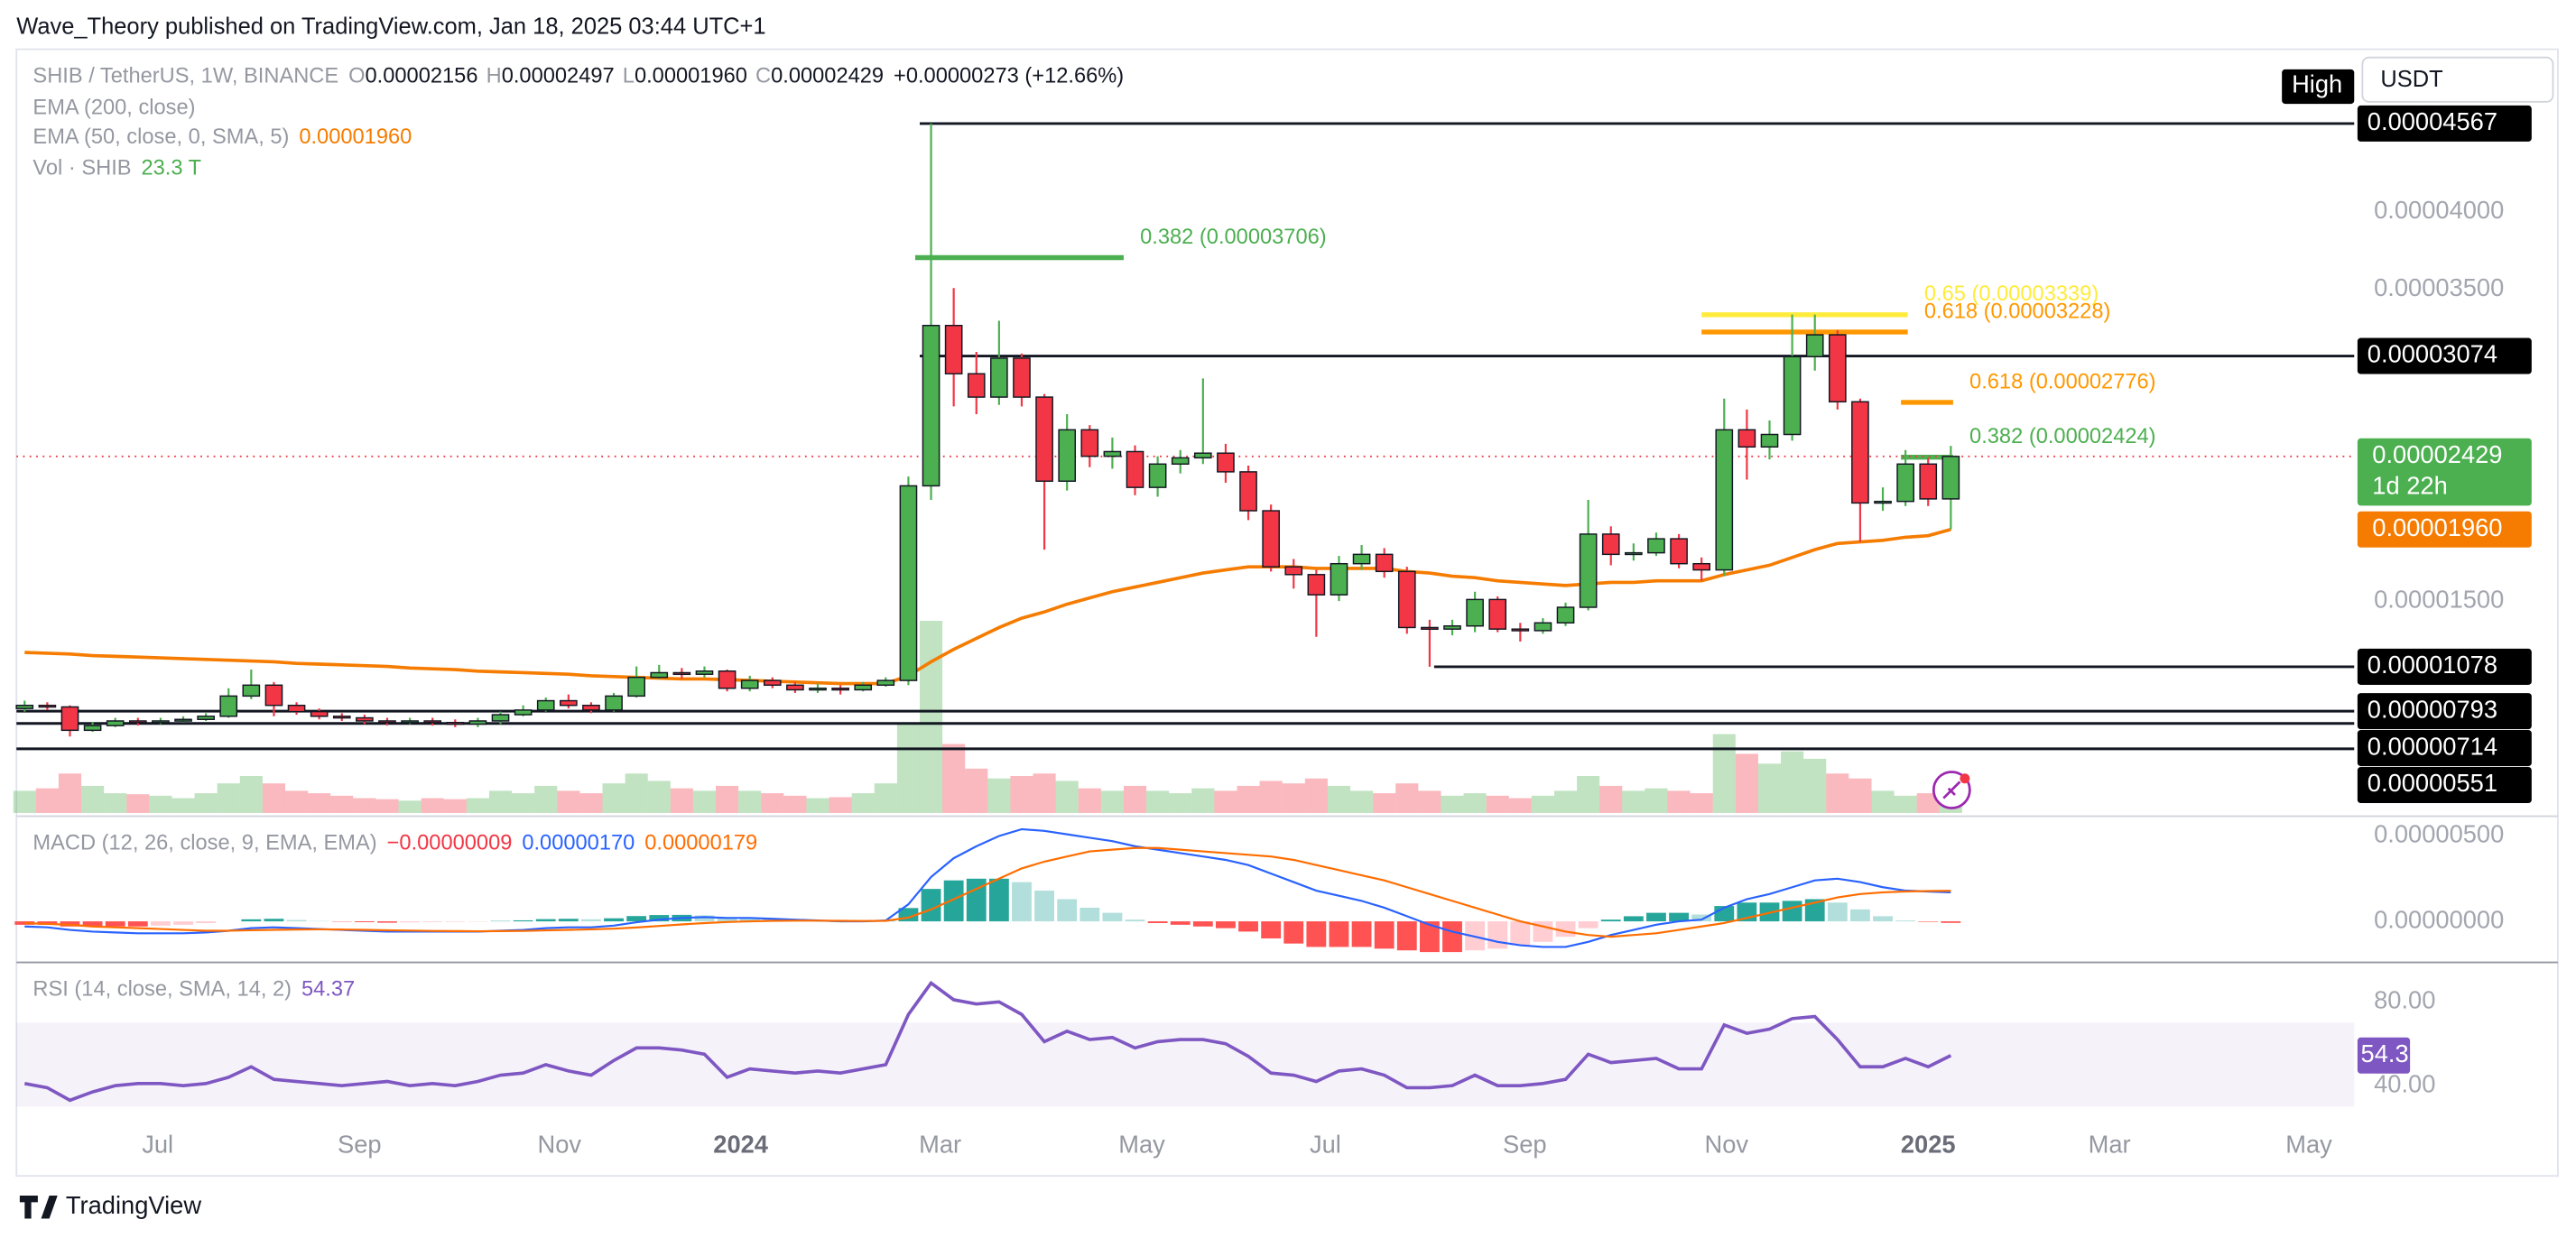 The width and height of the screenshot is (2576, 1238). I want to click on indicator-legend: EMA (50, close, 0, SMA, 5) 0.00001960, so click(222, 137).